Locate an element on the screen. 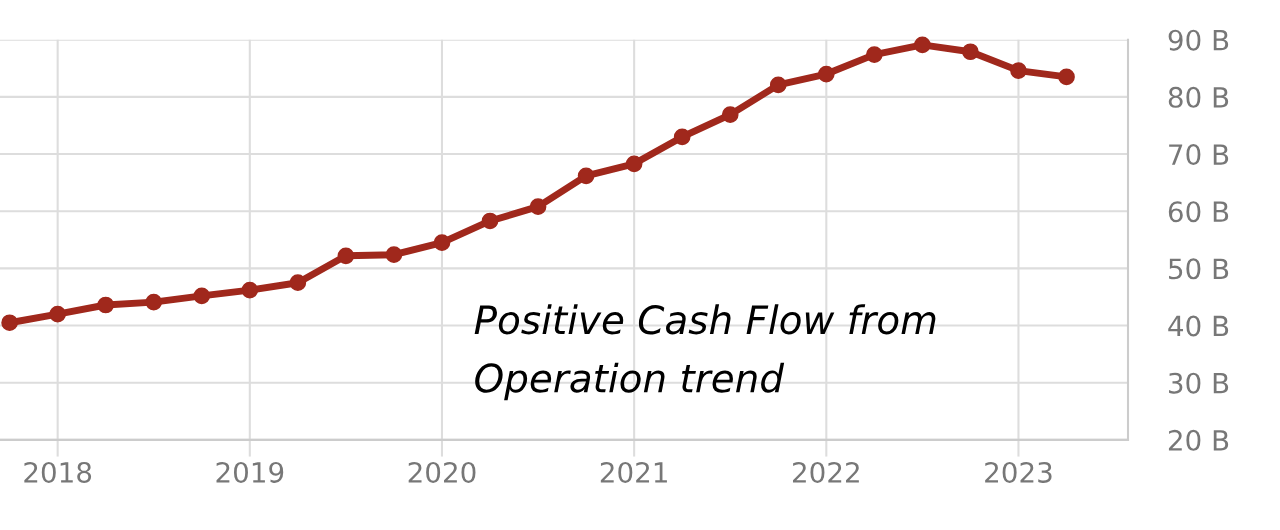  x-tick-label: 2021 is located at coordinates (633, 472).